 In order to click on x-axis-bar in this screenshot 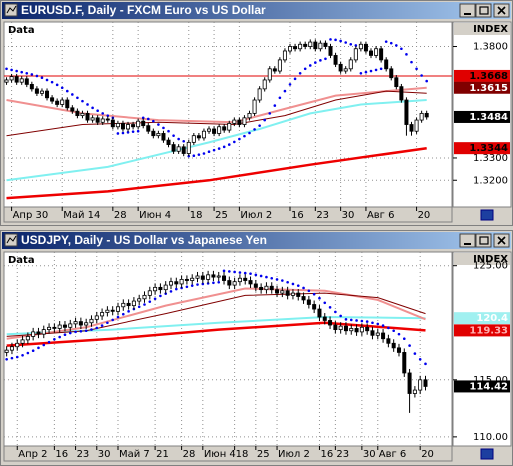, I will do `click(228, 453)`.